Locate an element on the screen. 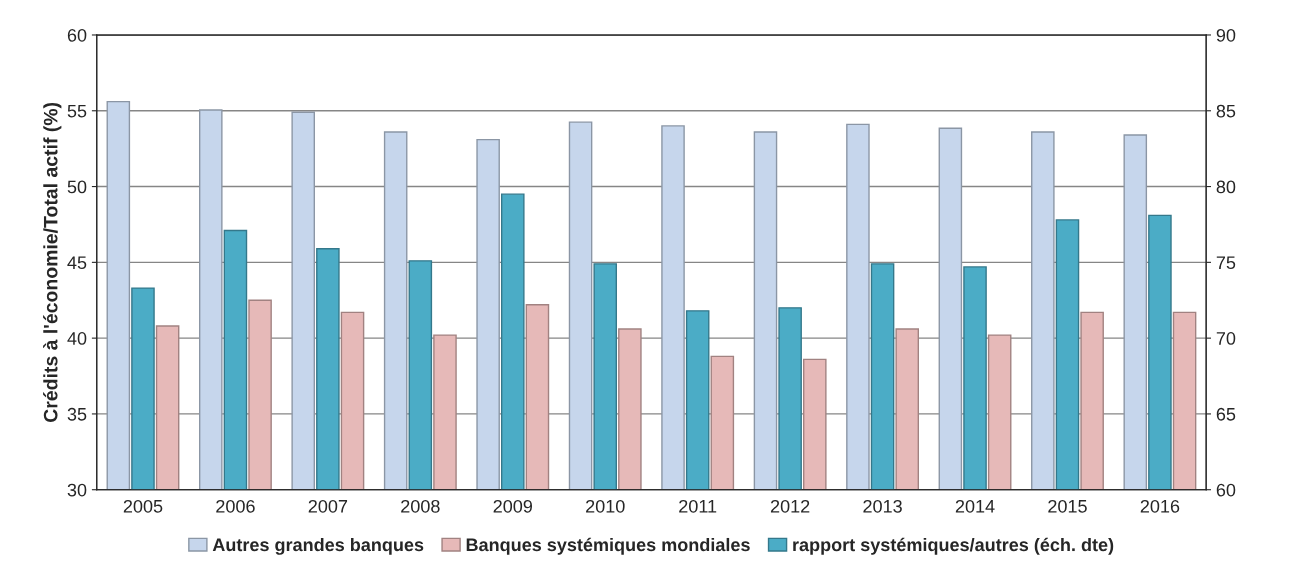 This screenshot has width=1290, height=583. y-axis-title: Crédits à l'économie/Total actif (%) is located at coordinates (52, 262).